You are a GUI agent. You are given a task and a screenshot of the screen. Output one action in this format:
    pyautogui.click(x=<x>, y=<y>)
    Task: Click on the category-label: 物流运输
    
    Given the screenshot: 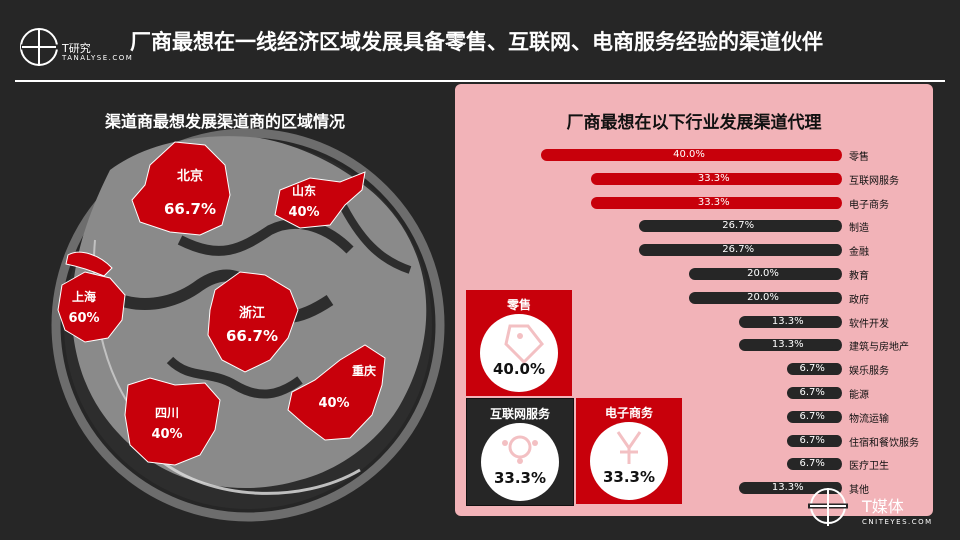 What is the action you would take?
    pyautogui.click(x=869, y=419)
    